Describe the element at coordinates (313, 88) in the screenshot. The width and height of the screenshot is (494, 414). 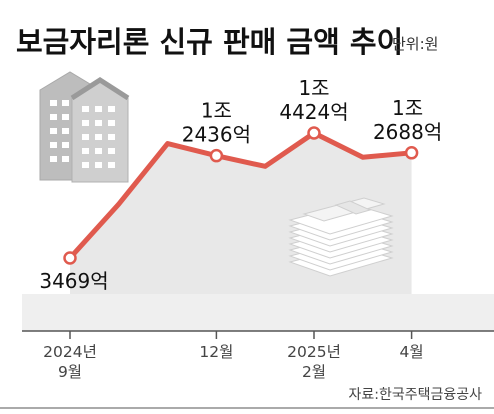
I see `data-label-2025-02-0: 1조` at that location.